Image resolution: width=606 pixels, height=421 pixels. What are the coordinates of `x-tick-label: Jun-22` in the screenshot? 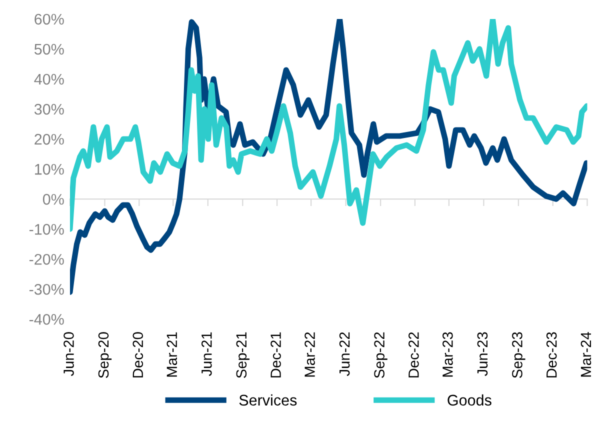 It's located at (344, 354).